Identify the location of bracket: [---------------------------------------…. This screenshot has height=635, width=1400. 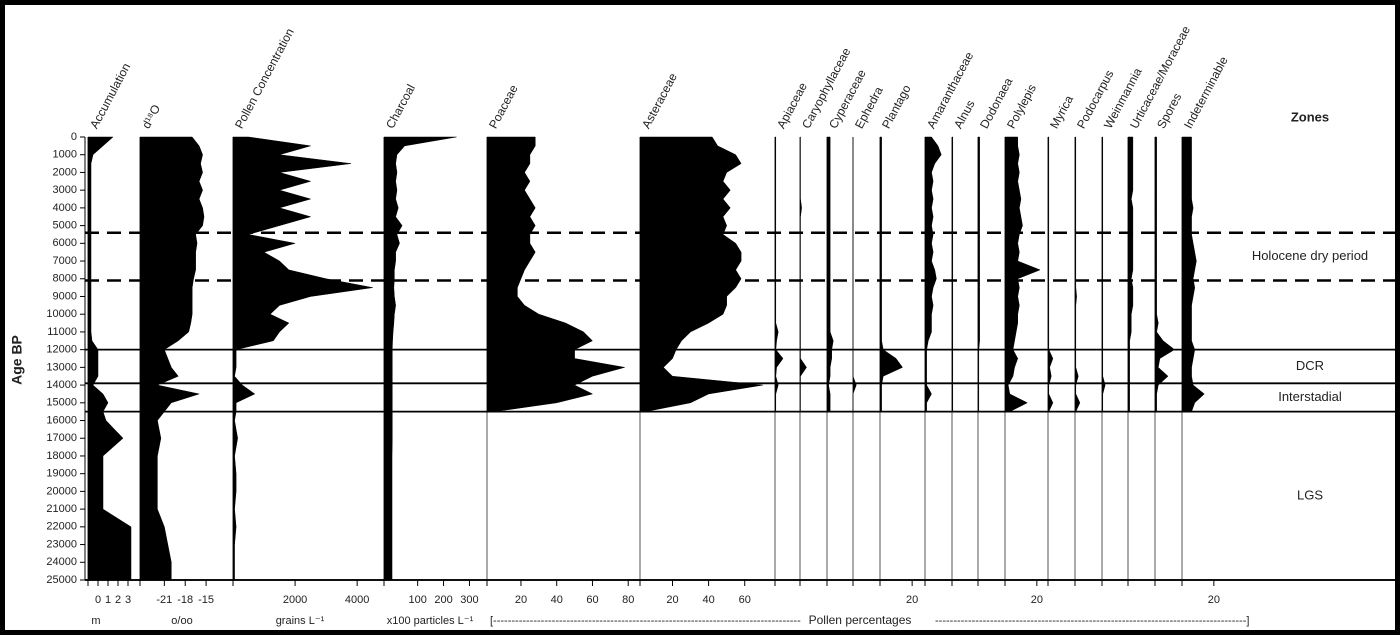
(645, 621).